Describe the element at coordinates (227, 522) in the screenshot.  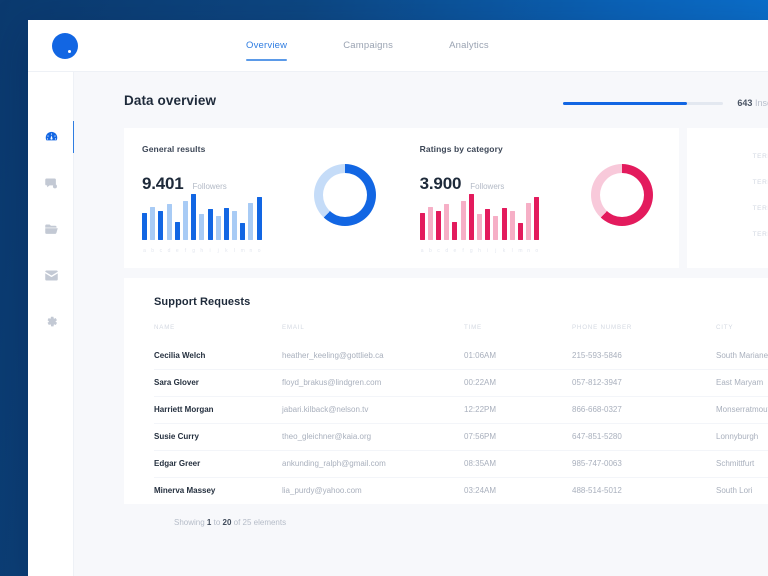
I see `pagination-to: 20` at that location.